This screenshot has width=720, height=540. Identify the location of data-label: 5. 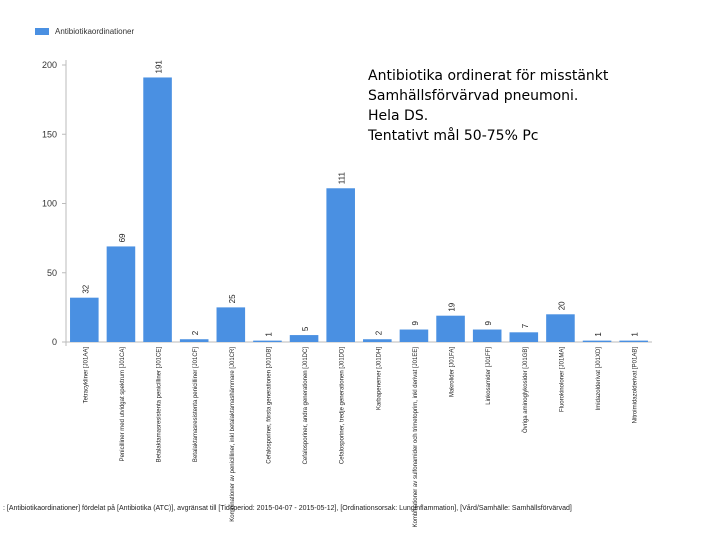
(305, 328).